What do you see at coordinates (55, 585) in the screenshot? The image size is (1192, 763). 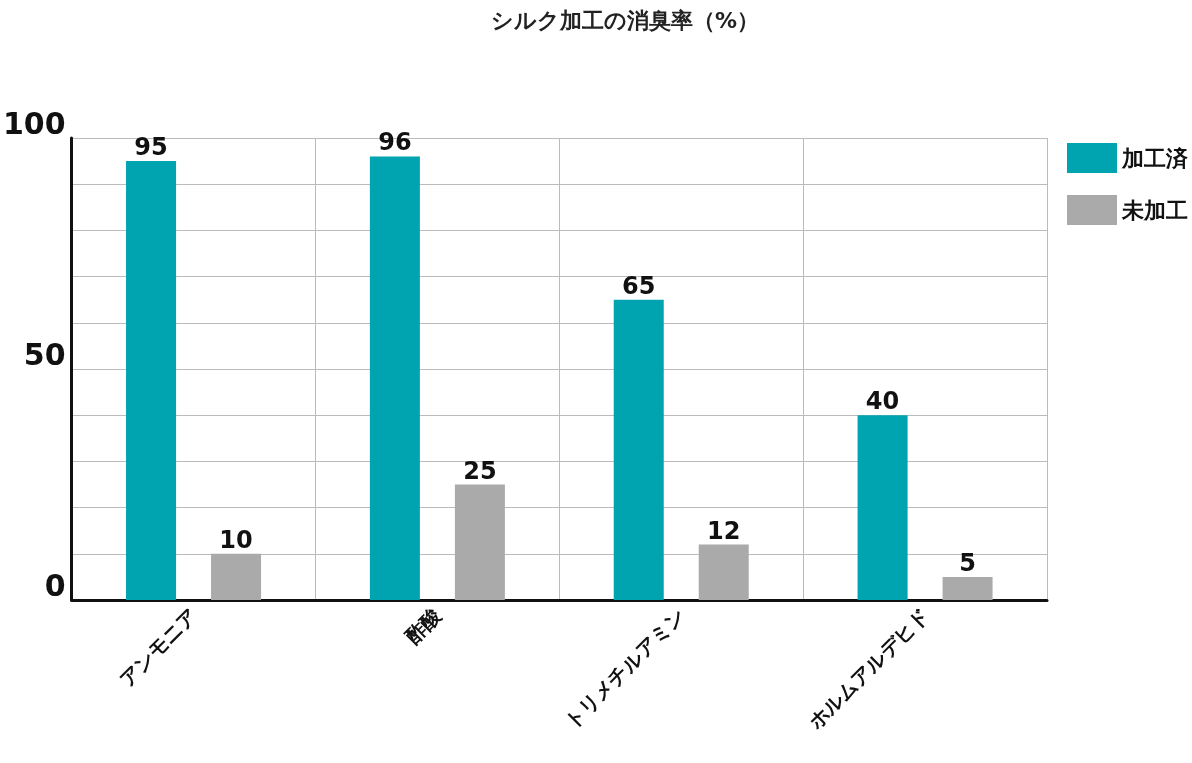 I see `y-tick-label: 0` at bounding box center [55, 585].